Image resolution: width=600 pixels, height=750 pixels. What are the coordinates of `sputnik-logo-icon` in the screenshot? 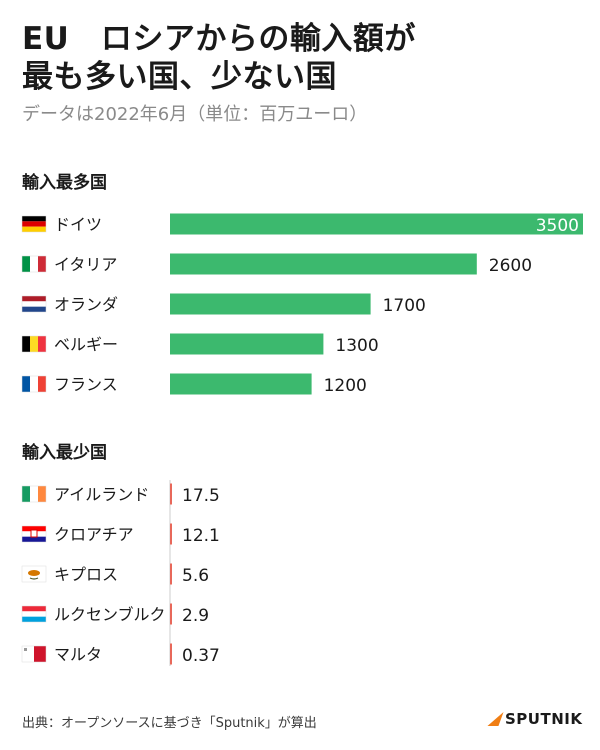 It's located at (495, 719).